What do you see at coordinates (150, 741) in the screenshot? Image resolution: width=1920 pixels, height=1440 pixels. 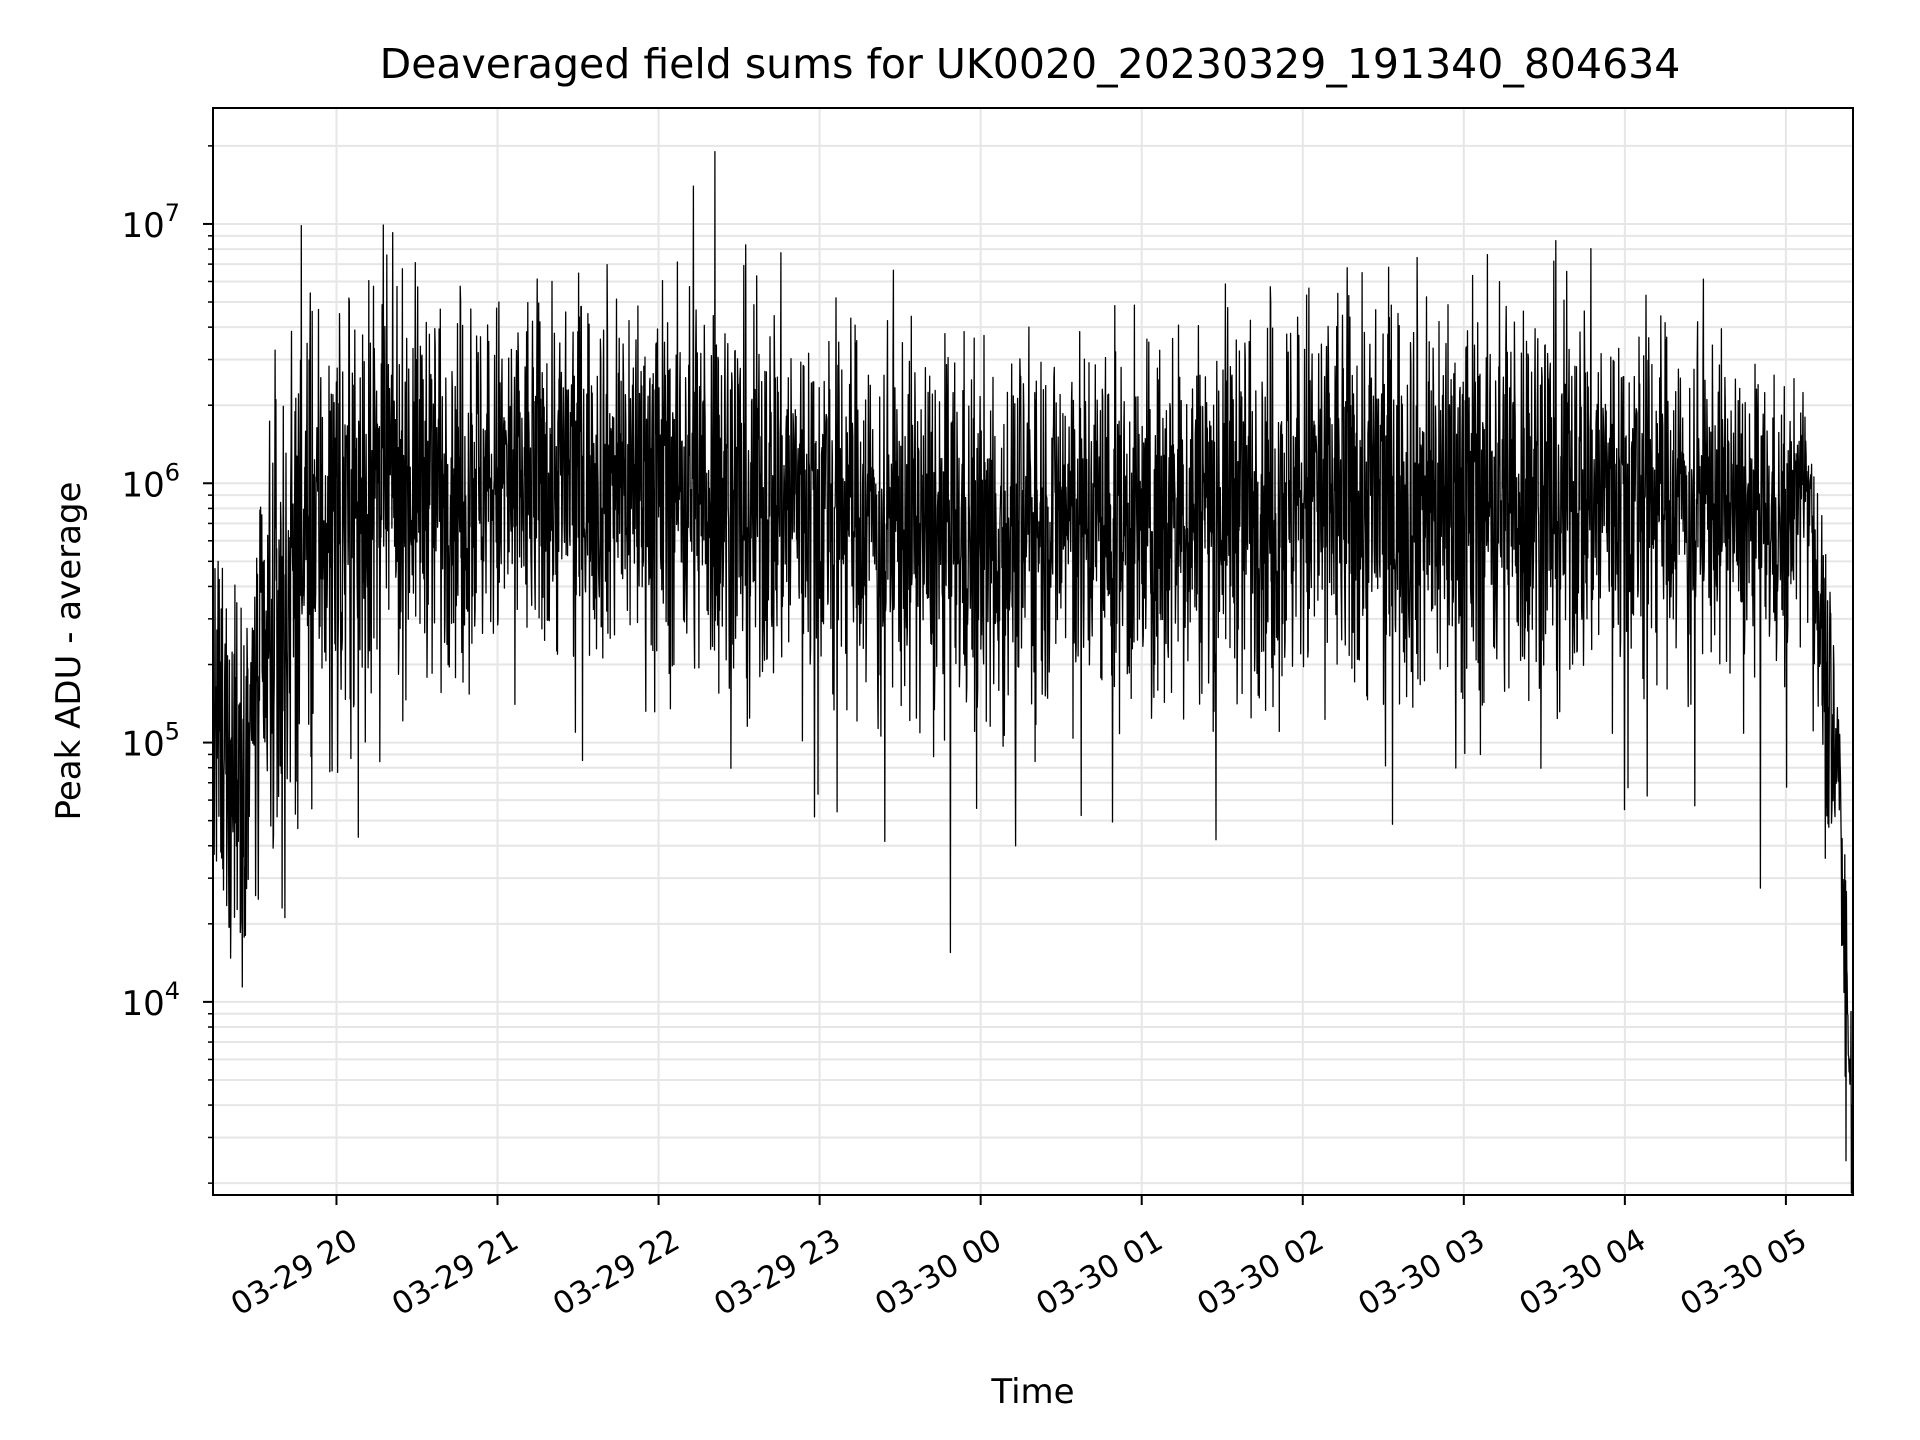 I see `y-tick-label: 10⁵` at bounding box center [150, 741].